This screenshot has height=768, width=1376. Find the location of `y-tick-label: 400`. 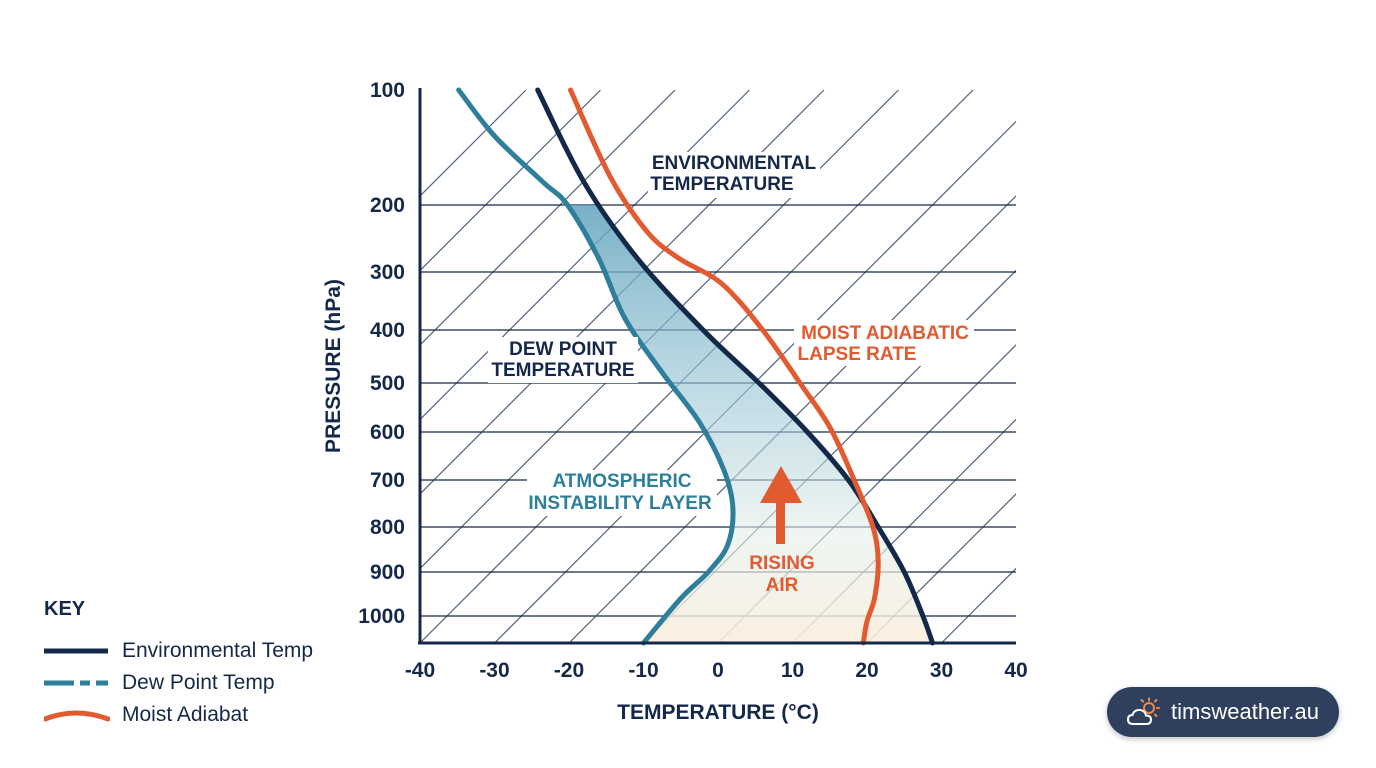

y-tick-label: 400 is located at coordinates (387, 330).